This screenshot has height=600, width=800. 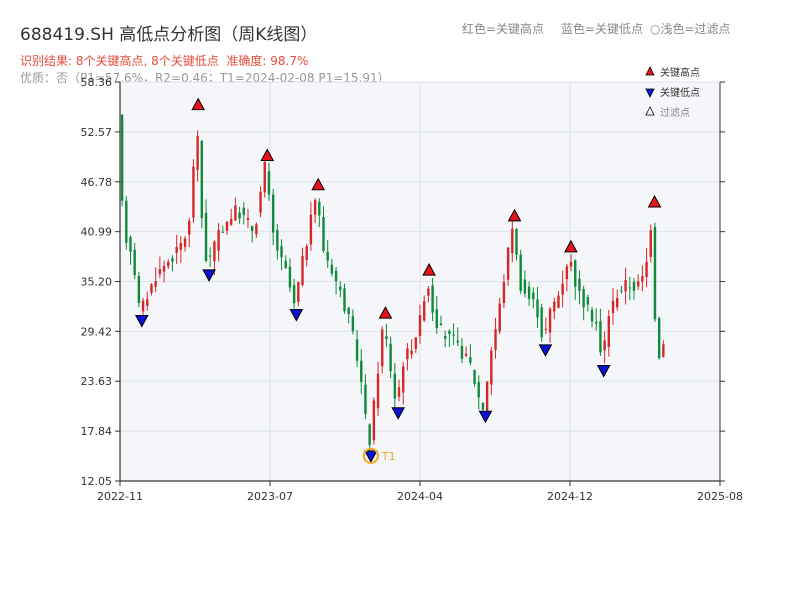 I want to click on y-tick-label: 17.84, so click(x=97, y=431).